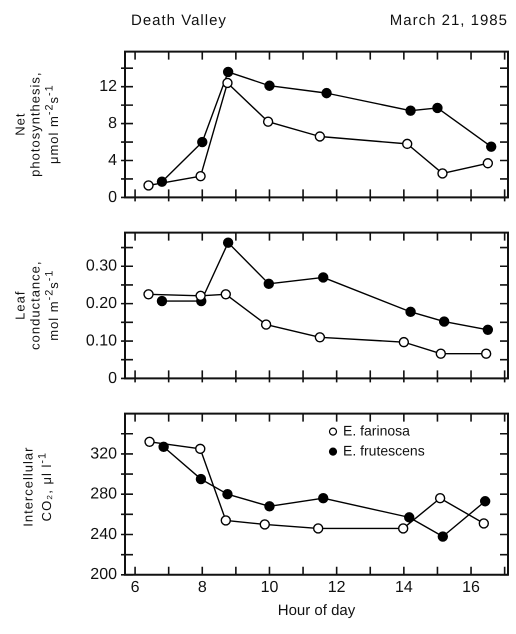  I want to click on legend-label: E. frutescens, so click(384, 450).